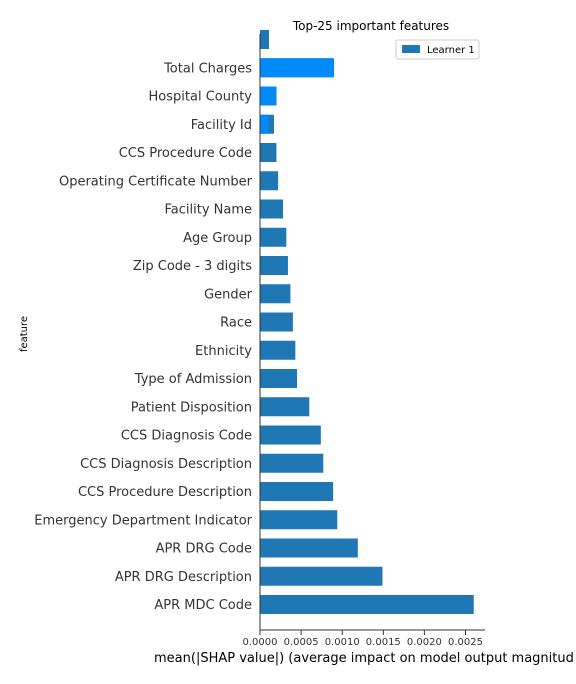 The width and height of the screenshot is (576, 684). What do you see at coordinates (275, 294) in the screenshot?
I see `bar-gender` at bounding box center [275, 294].